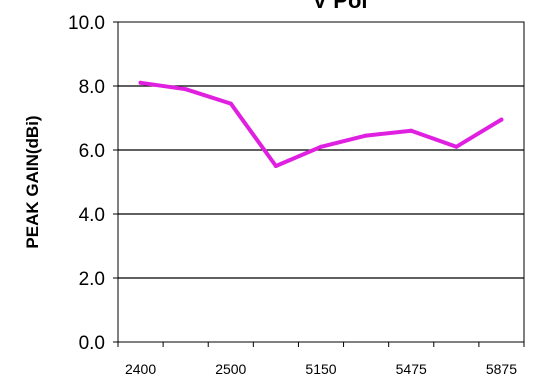 The image size is (537, 378). Describe the element at coordinates (501, 369) in the screenshot. I see `x-tick-label: 5875` at that location.